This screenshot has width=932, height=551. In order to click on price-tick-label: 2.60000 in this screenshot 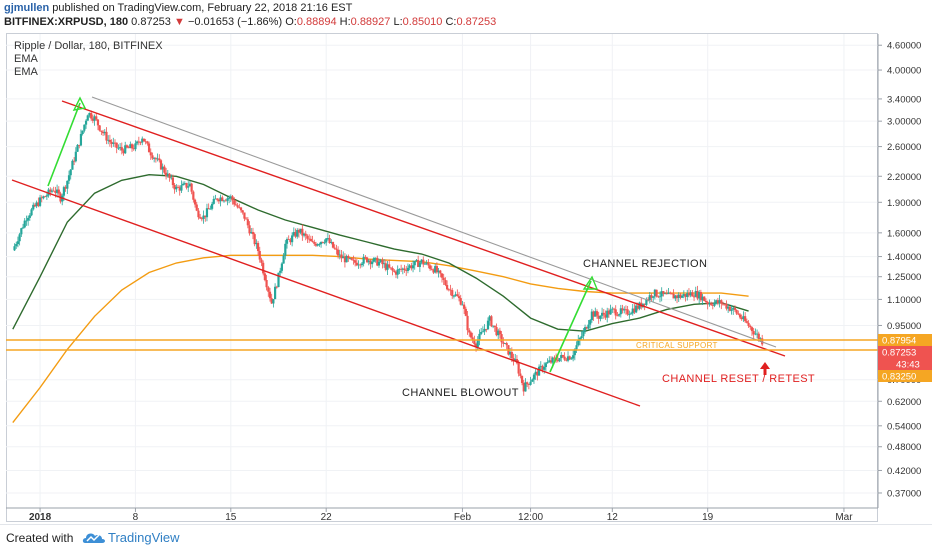, I will do `click(904, 147)`.